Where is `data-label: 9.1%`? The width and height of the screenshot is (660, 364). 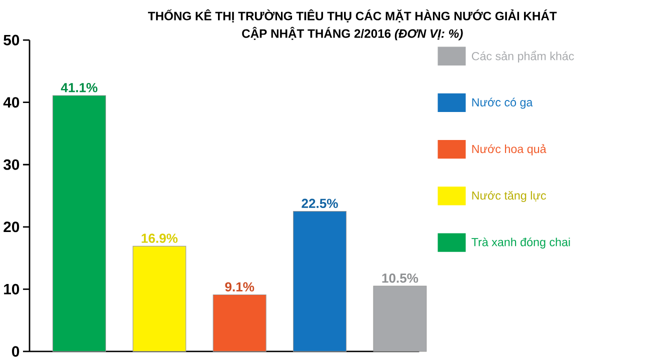
data-label: 9.1% is located at coordinates (239, 287).